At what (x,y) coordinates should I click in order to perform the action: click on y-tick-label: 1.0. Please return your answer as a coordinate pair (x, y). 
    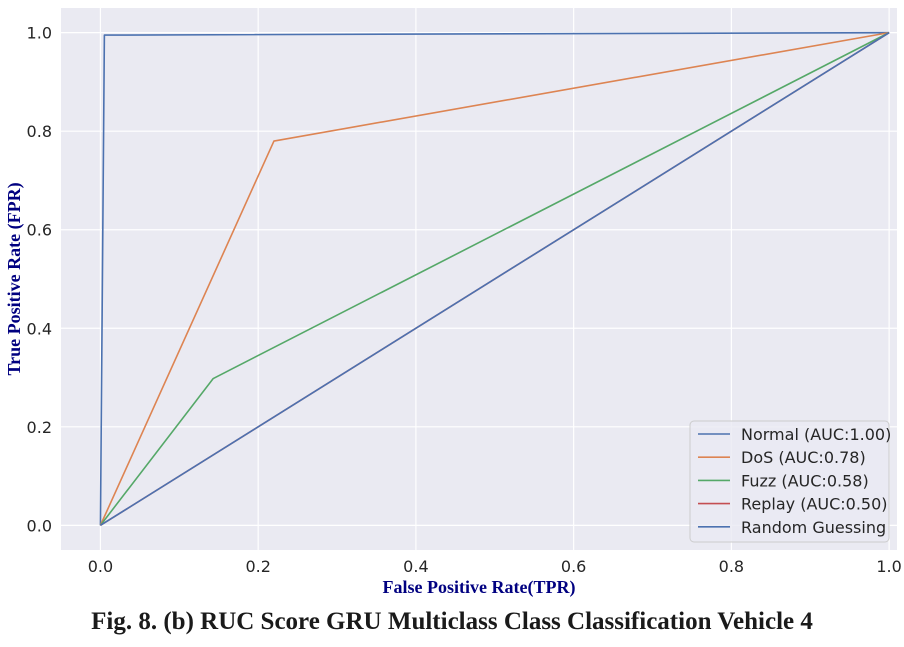
    Looking at the image, I should click on (39, 33).